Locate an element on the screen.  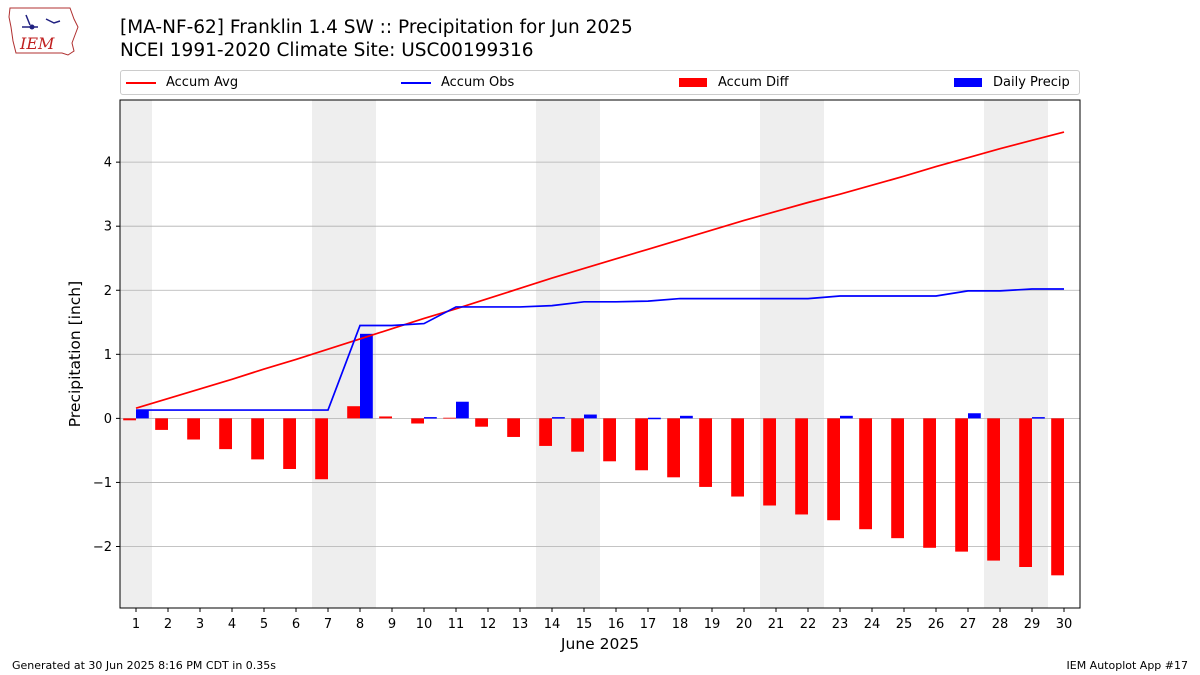
legend-swatch-daily-precip is located at coordinates (968, 82).